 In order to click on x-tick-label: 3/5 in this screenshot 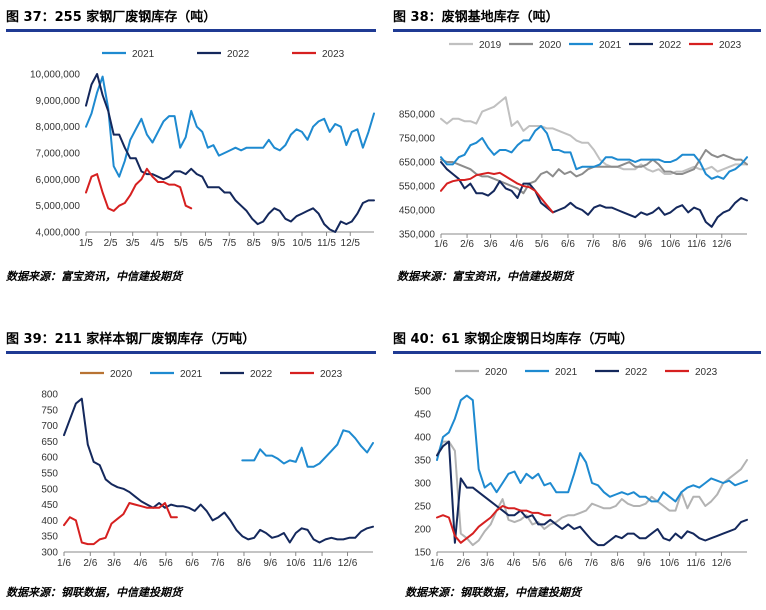, I will do `click(133, 243)`.